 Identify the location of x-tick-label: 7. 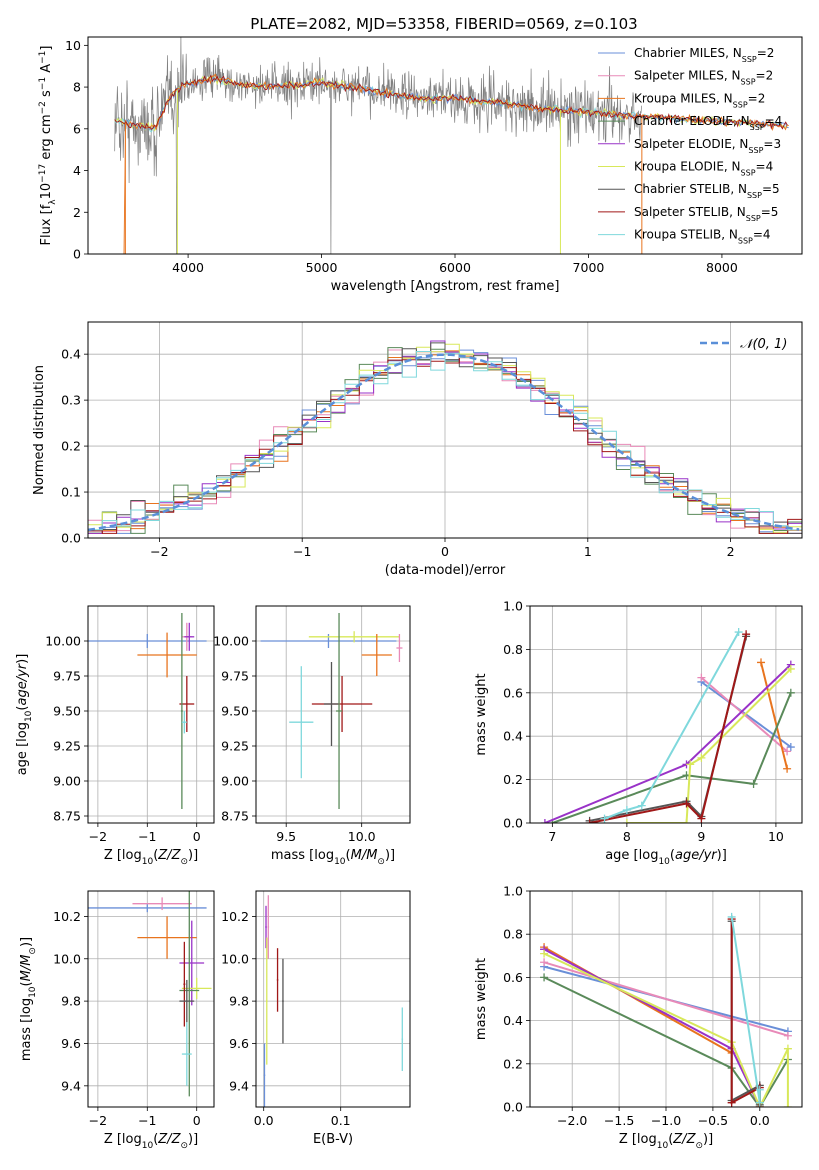
(552, 836).